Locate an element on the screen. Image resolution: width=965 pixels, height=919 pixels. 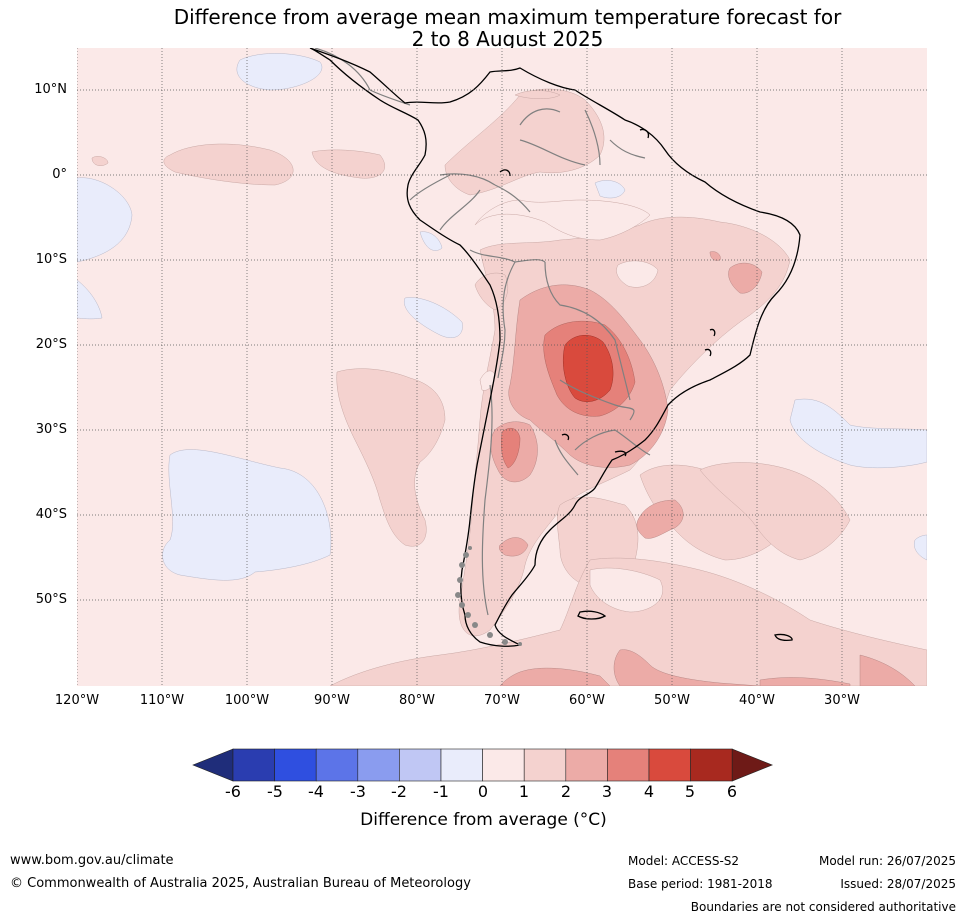
colorbar-tick: 0 is located at coordinates (483, 791).